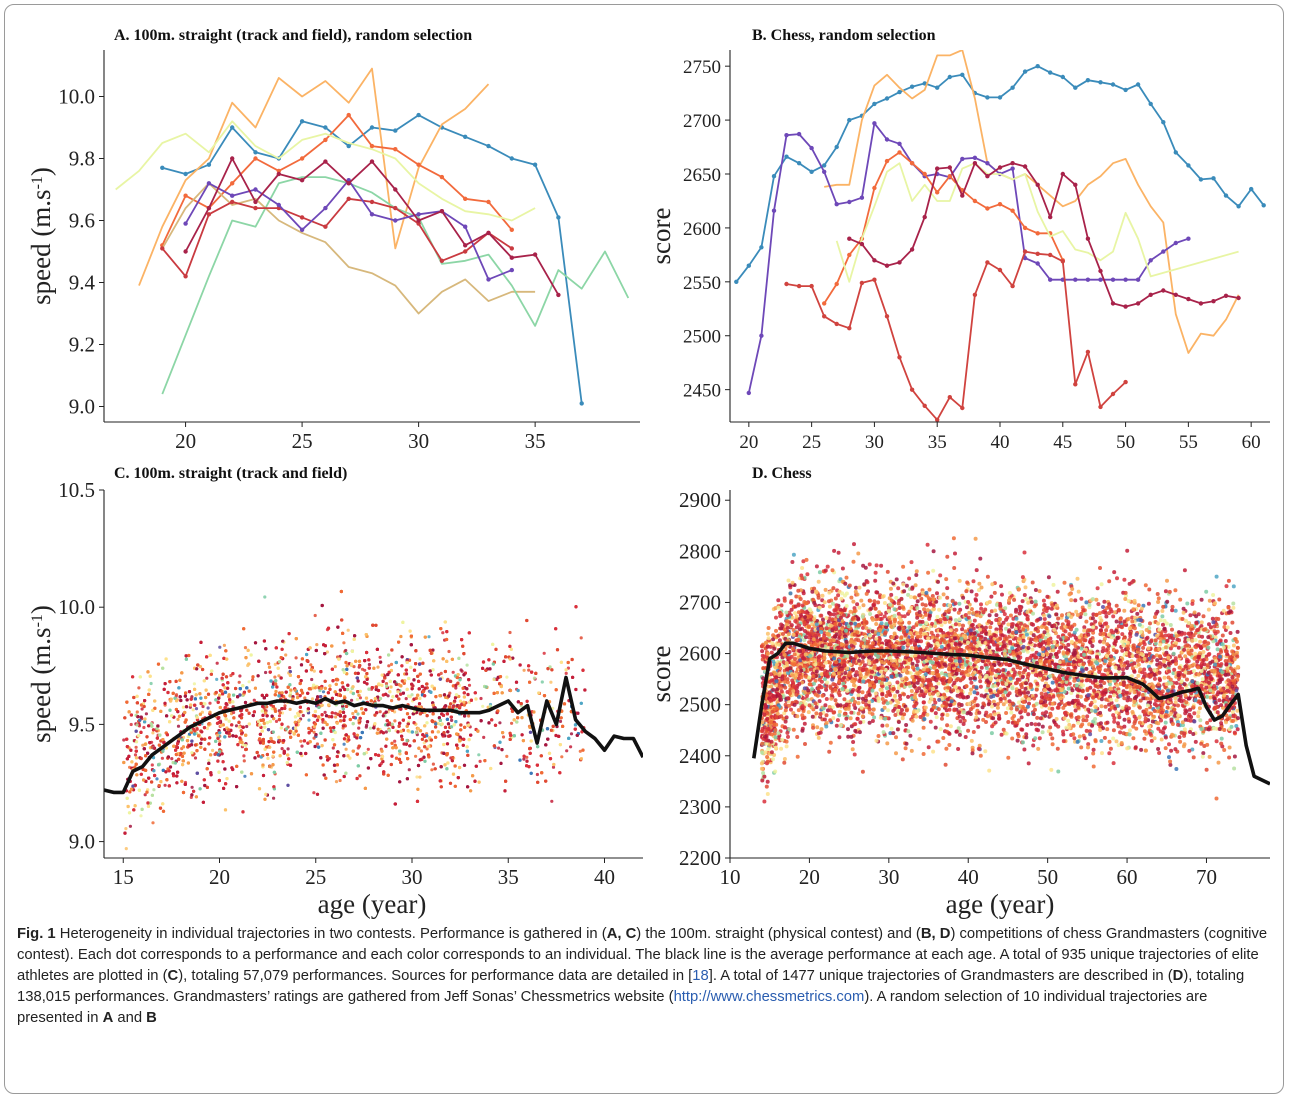  What do you see at coordinates (41, 246) in the screenshot?
I see `y-axis-label-main: speed (m.s` at bounding box center [41, 246].